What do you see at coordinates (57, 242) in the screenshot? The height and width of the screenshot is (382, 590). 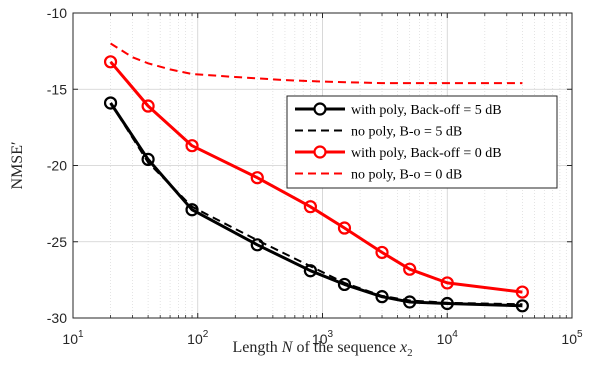 I see `y-tick-label: -25` at bounding box center [57, 242].